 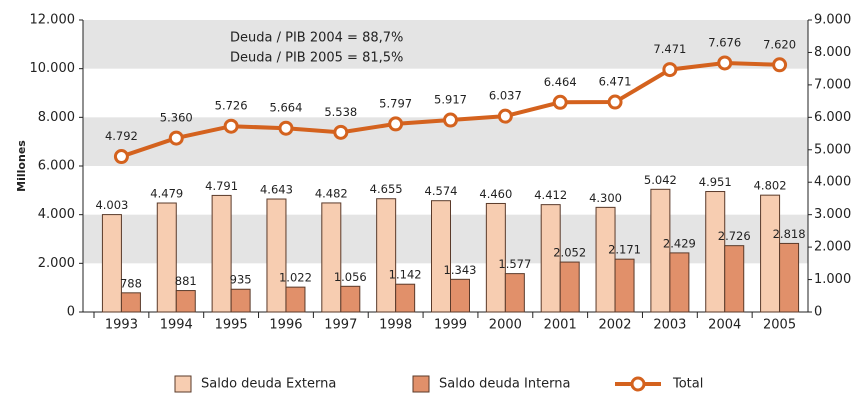 What do you see at coordinates (832, 182) in the screenshot?
I see `y2-tick-label: 4.000` at bounding box center [832, 182].